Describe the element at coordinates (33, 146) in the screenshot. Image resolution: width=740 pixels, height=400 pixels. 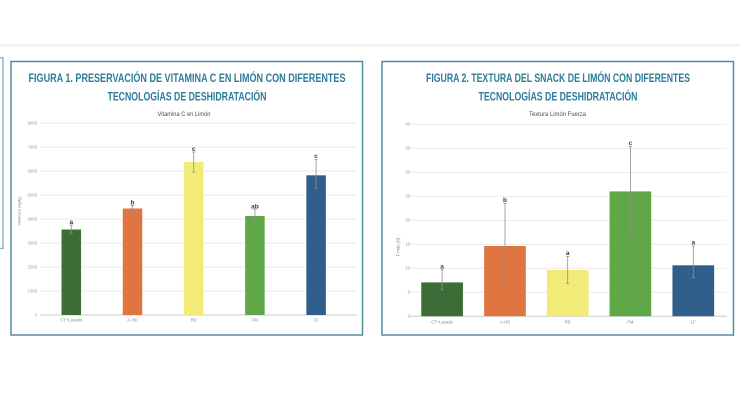
I see `svg-text: 7000` at that location.